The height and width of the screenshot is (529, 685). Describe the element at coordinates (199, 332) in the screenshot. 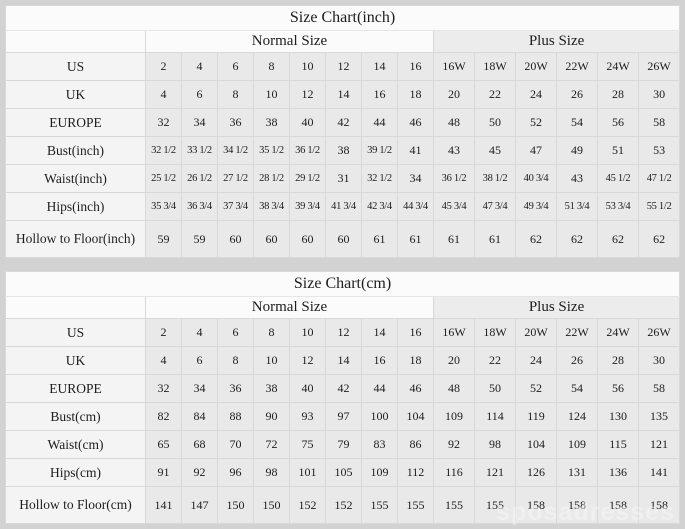

I see `size-cell: 4` at that location.